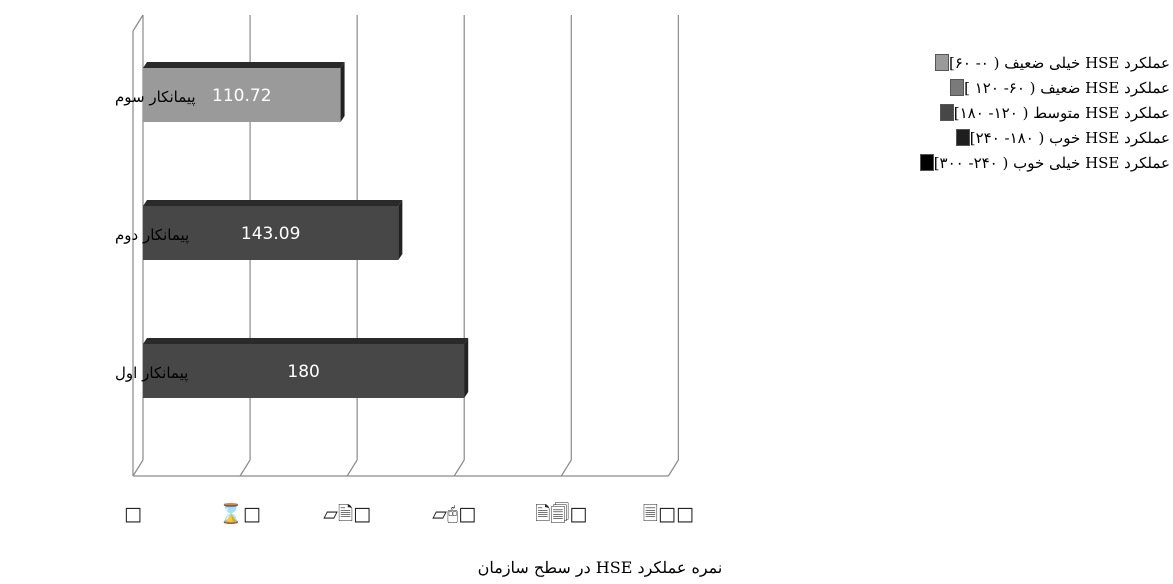 Image resolution: width=1173 pixels, height=584 pixels. I want to click on category-label: پیمانکار سوم, so click(155, 97).